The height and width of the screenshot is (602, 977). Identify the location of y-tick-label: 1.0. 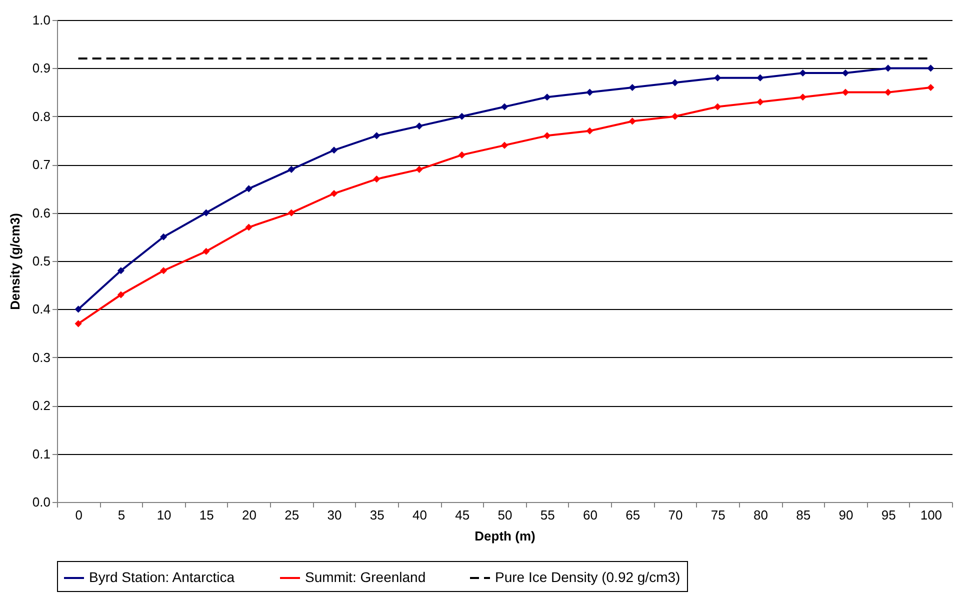
(41, 20).